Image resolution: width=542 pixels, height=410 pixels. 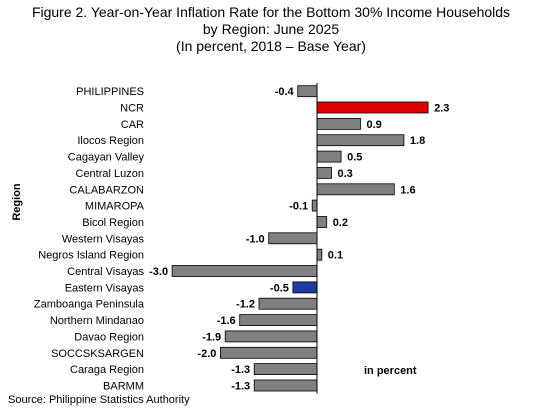 I want to click on bar-barmm, so click(x=285, y=385).